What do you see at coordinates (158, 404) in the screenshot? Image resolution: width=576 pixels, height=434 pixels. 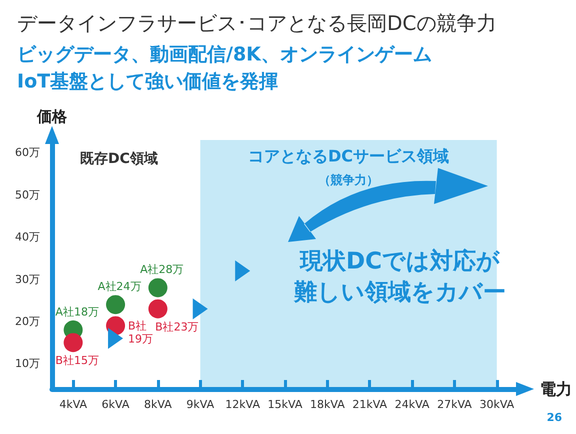 I see `x-tick-label: 8kVA` at bounding box center [158, 404].